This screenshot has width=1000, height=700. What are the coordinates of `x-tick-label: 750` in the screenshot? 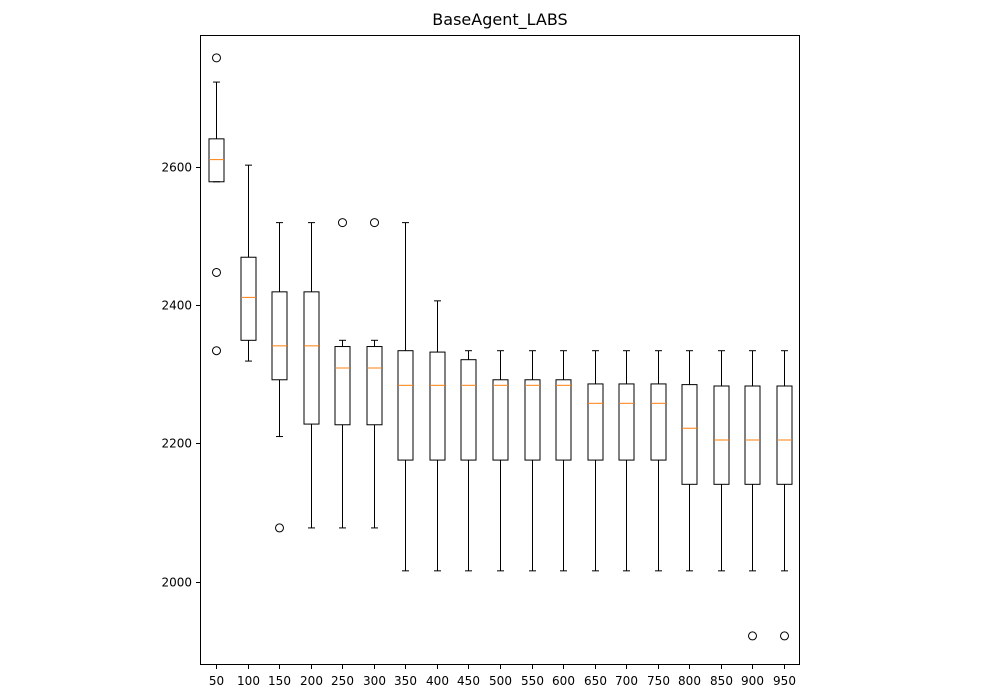 It's located at (658, 681).